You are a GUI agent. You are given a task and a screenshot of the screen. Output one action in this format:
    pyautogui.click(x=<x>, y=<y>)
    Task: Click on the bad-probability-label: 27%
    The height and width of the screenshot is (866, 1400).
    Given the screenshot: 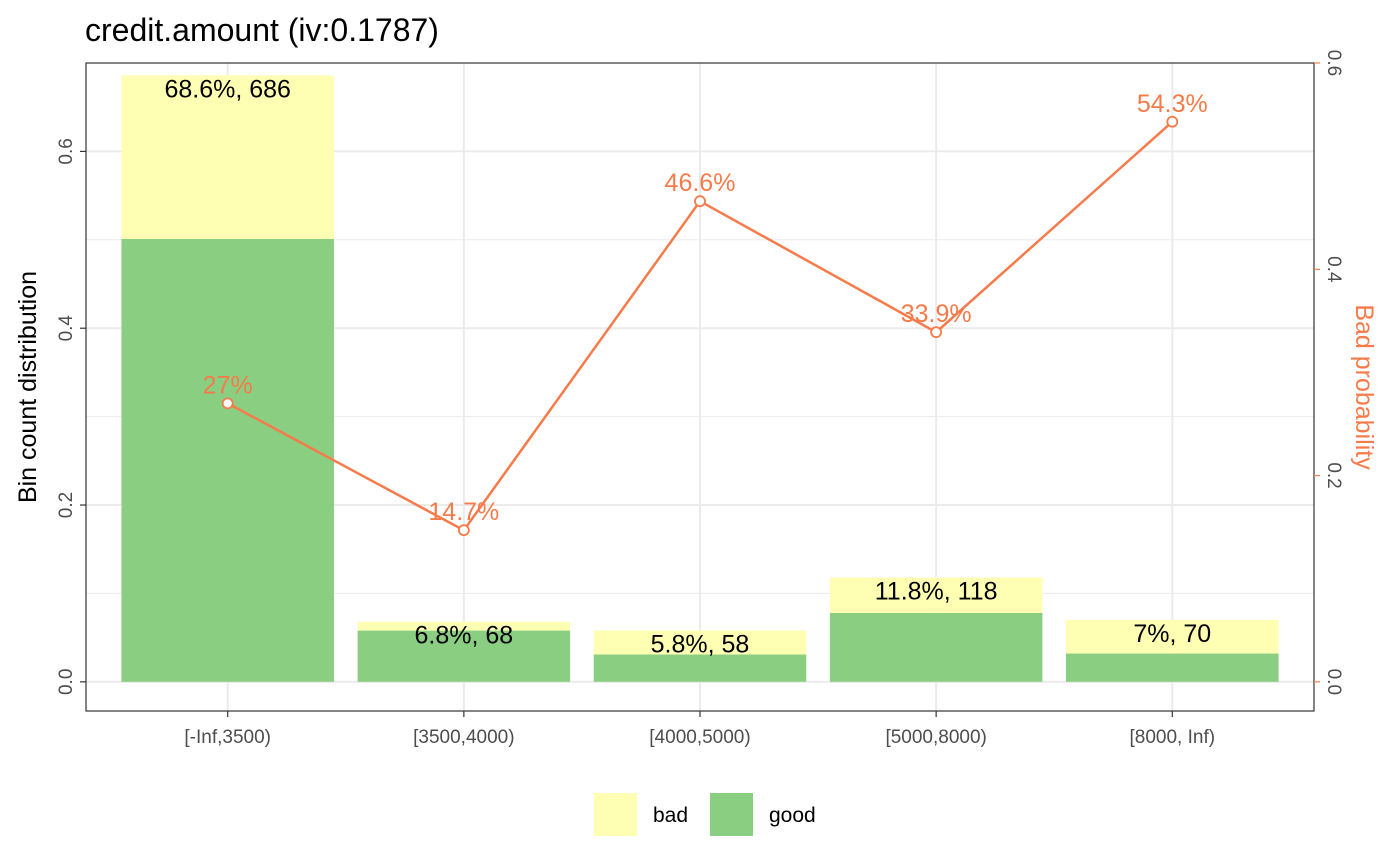 What is the action you would take?
    pyautogui.click(x=228, y=385)
    